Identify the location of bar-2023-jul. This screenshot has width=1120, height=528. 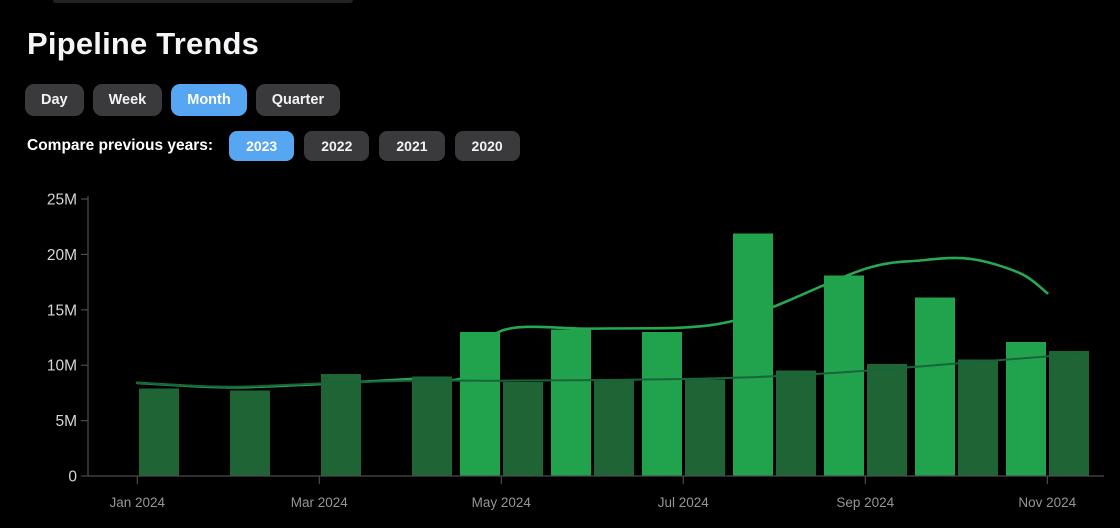
(704, 427).